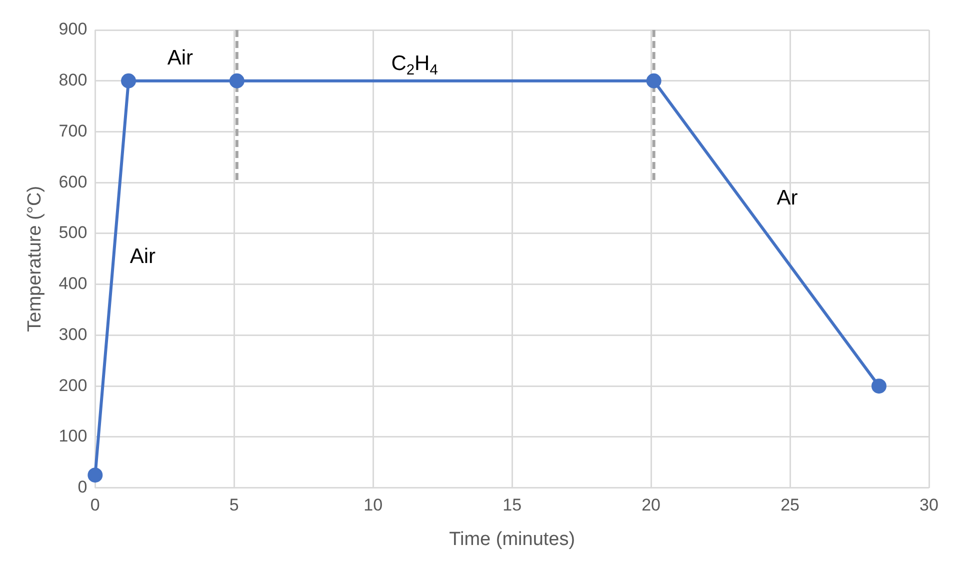 The image size is (959, 580). I want to click on x-tick-label: 20, so click(651, 505).